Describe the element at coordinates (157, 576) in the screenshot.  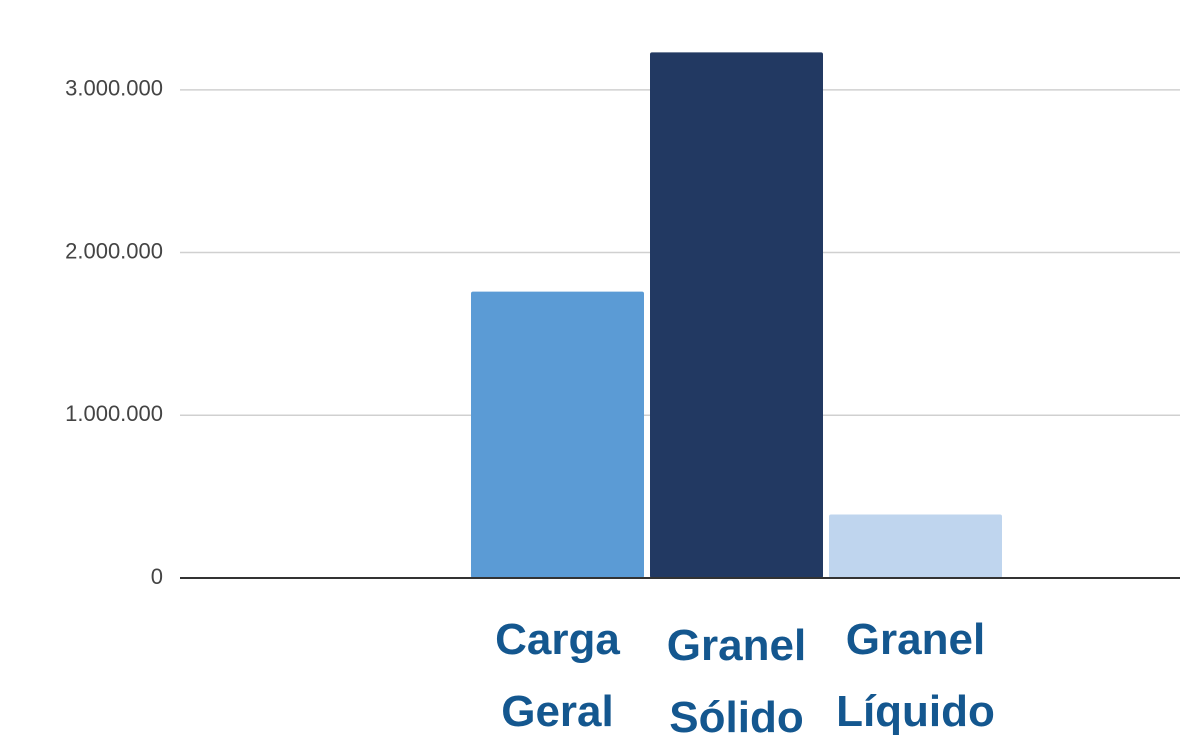
I see `y-tick-label: 0` at that location.